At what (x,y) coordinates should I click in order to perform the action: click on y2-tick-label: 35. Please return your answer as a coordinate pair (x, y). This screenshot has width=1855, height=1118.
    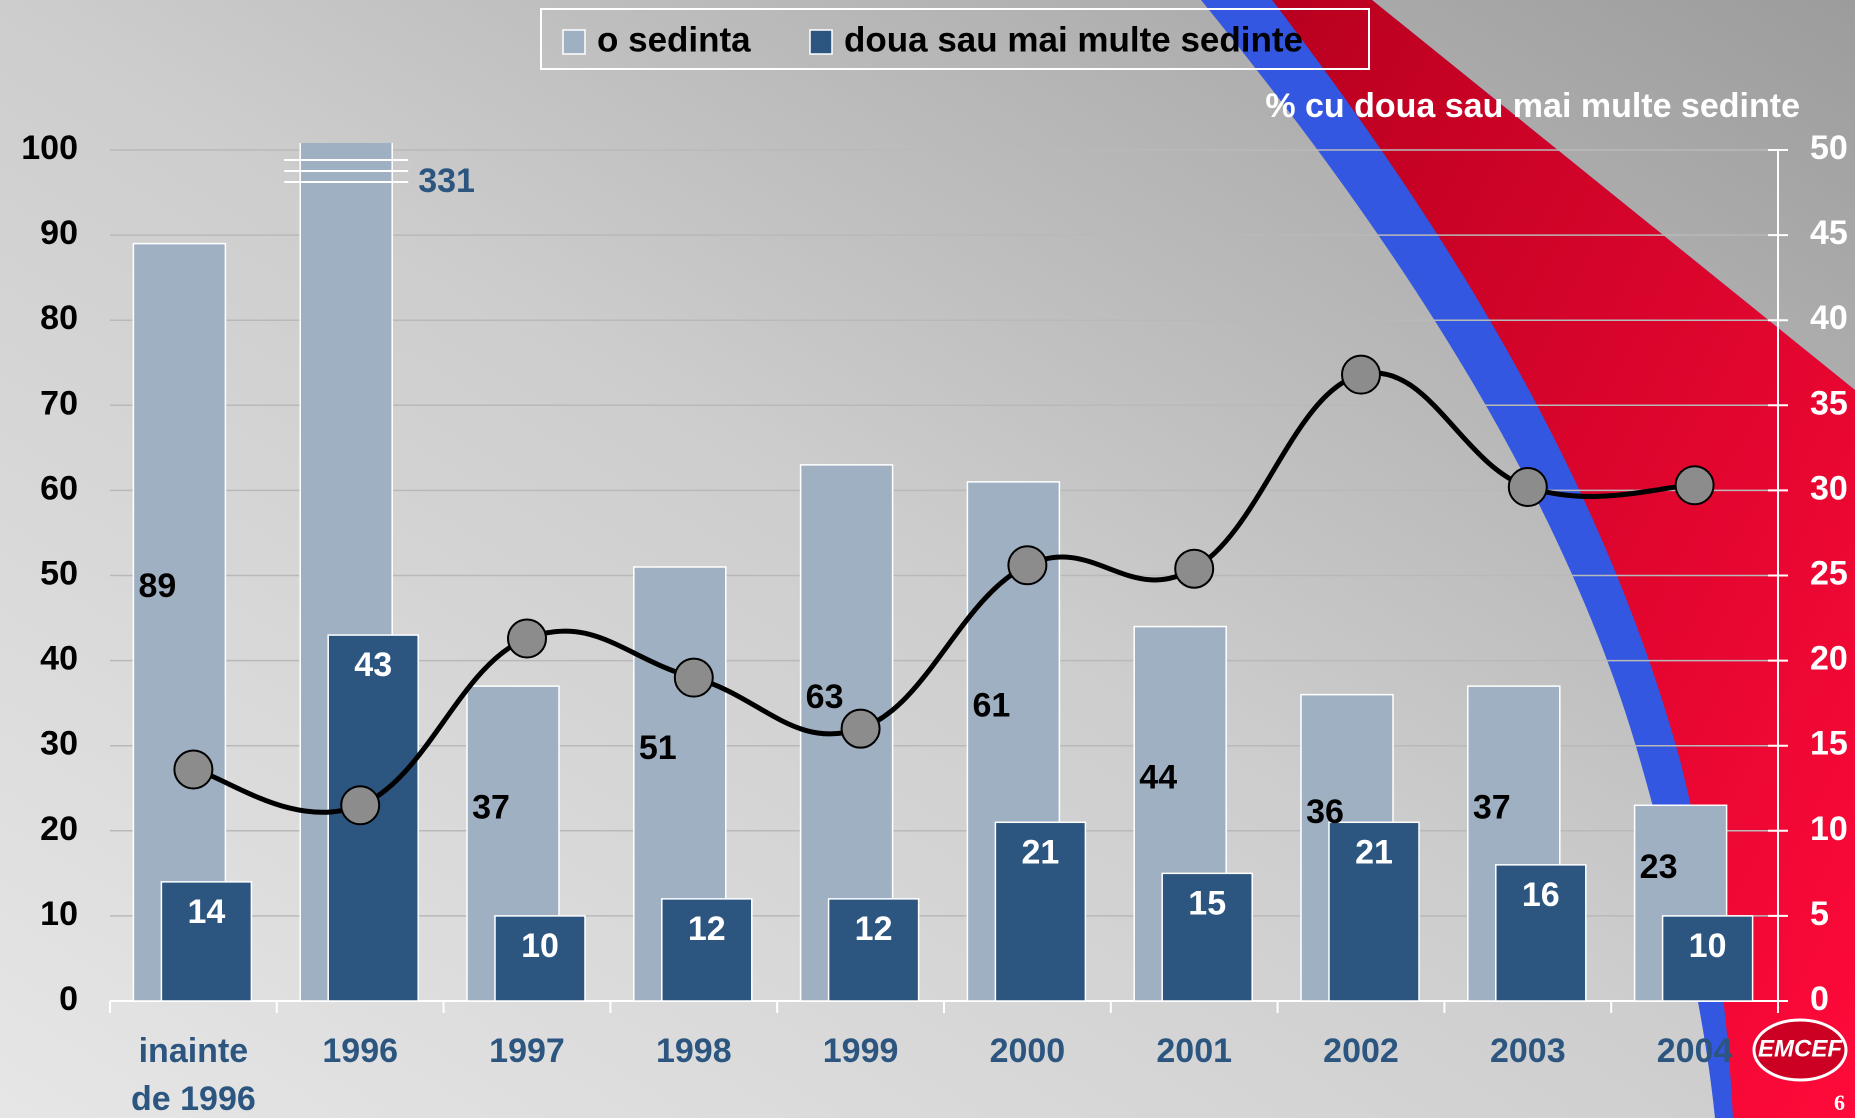
    Looking at the image, I should click on (1829, 403).